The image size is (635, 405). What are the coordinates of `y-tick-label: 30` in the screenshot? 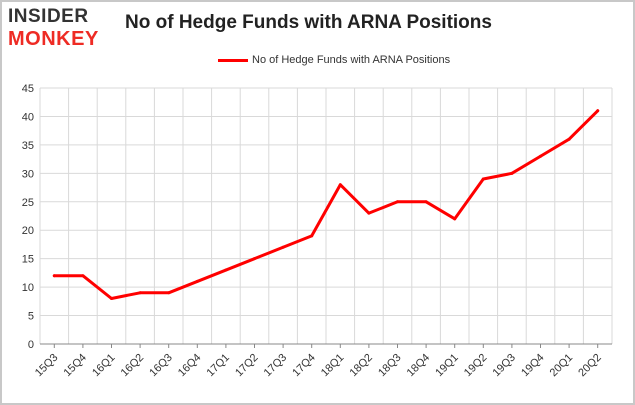 It's located at (28, 174).